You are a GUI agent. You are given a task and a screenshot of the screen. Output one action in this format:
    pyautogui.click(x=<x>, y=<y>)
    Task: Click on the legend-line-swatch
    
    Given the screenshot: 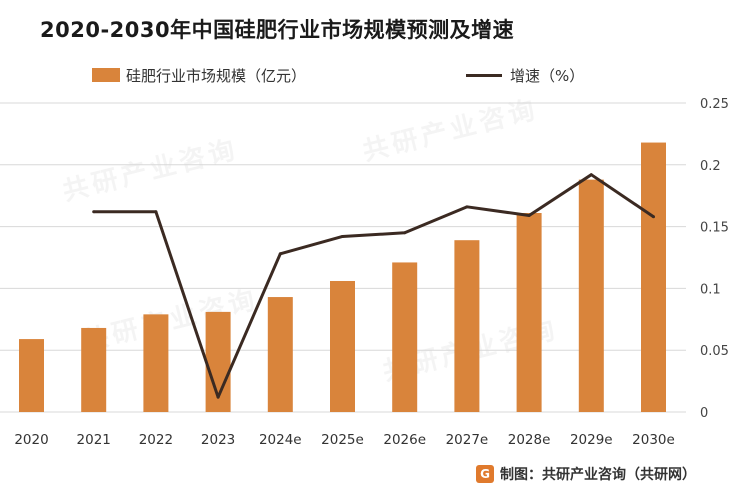 What is the action you would take?
    pyautogui.click(x=484, y=75)
    